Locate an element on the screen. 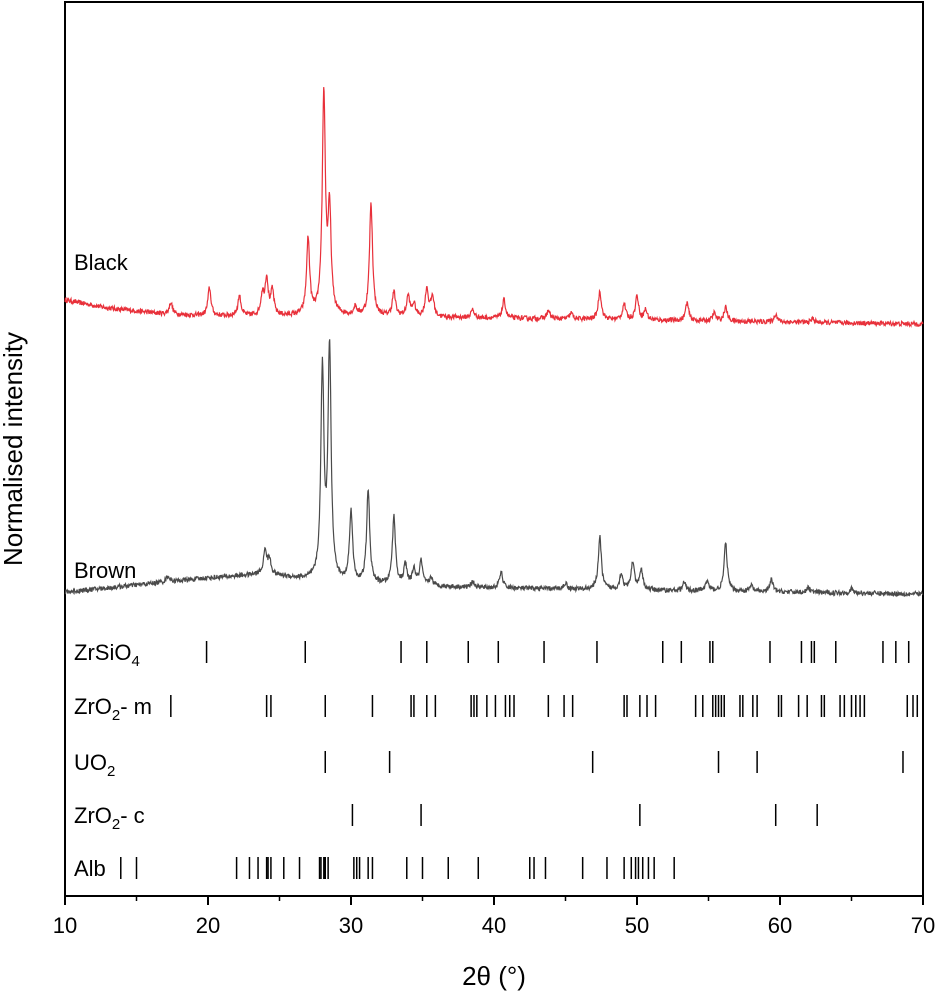 This screenshot has height=996, width=937. reference-row-2: UO2 is located at coordinates (489, 765).